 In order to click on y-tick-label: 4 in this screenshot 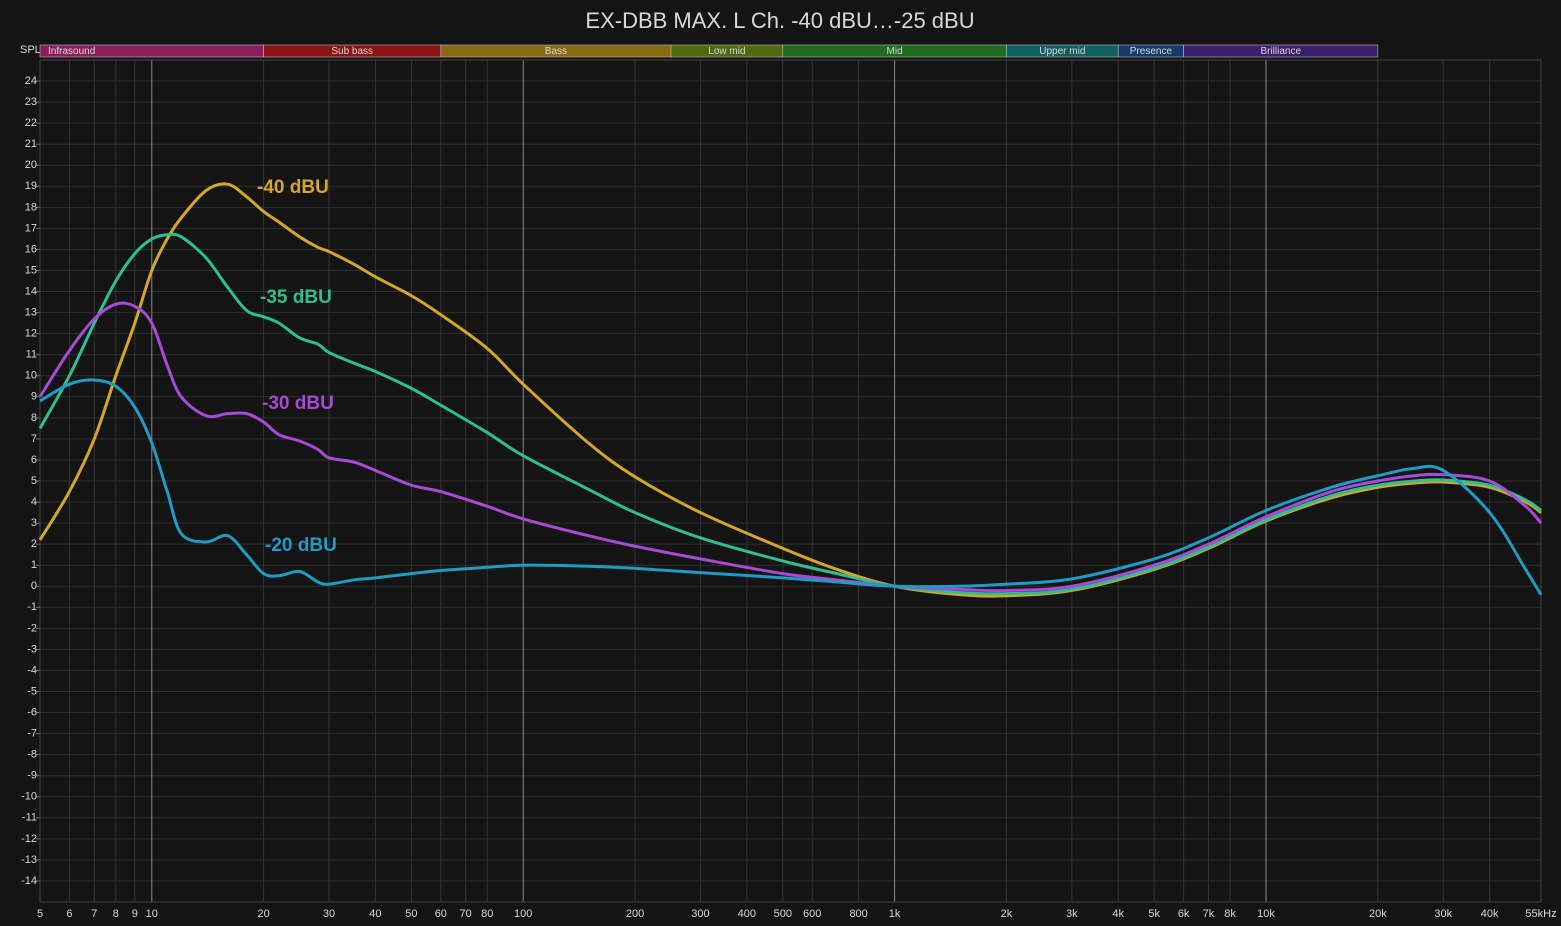, I will do `click(34, 502)`.